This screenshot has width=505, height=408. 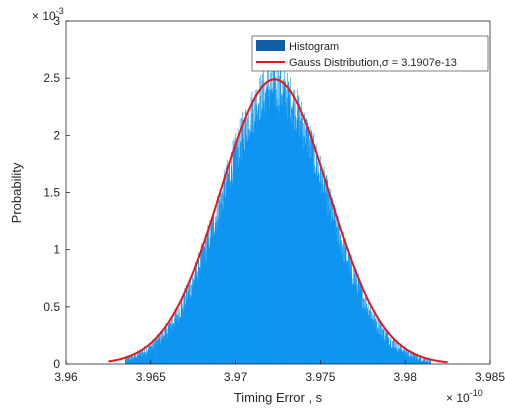 I want to click on y-exponent: × 10⁻³, so click(x=48, y=14).